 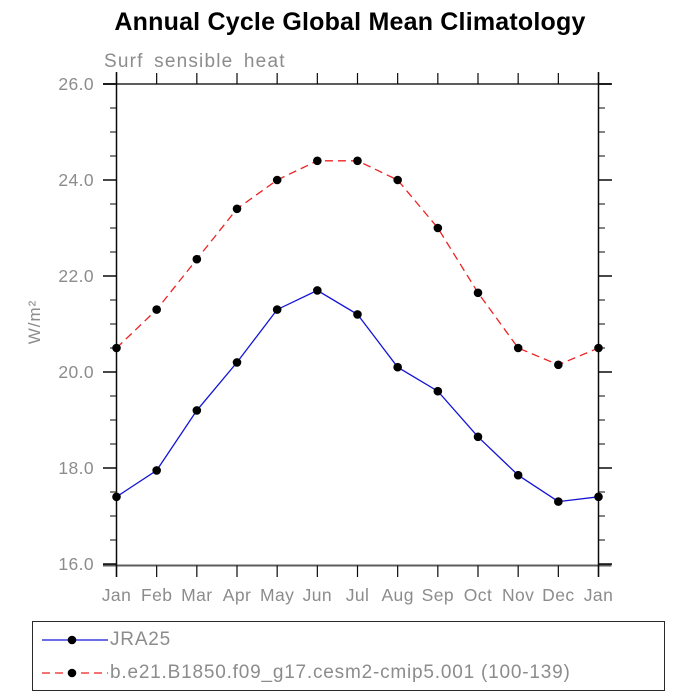 I want to click on chart-subtitle: Surf sensible heat, so click(x=195, y=61).